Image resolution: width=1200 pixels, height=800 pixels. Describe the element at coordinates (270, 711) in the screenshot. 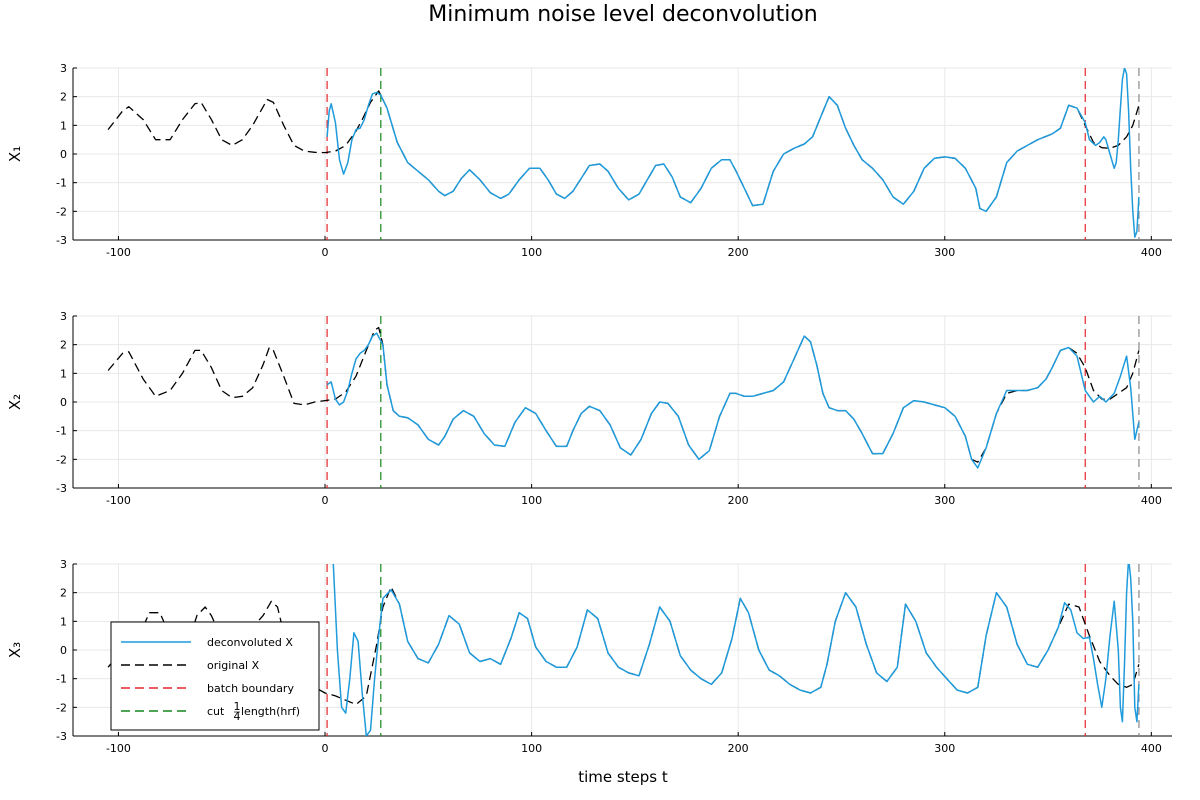

I see `legend-label-suffix: length(hrf)` at that location.